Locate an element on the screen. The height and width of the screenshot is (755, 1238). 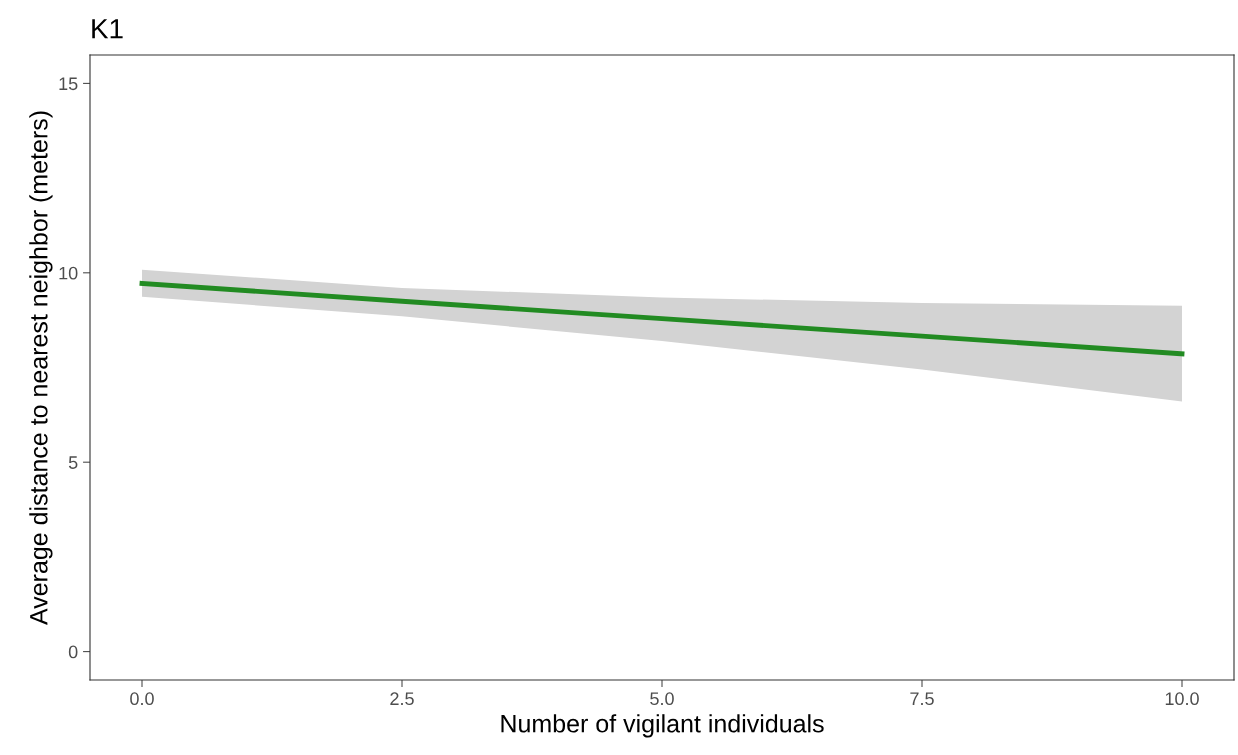
y-tick-label: 5 is located at coordinates (73, 462).